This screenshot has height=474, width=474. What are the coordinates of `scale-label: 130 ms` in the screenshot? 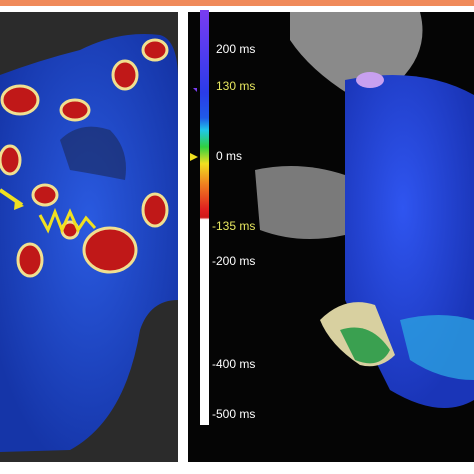 It's located at (235, 86).